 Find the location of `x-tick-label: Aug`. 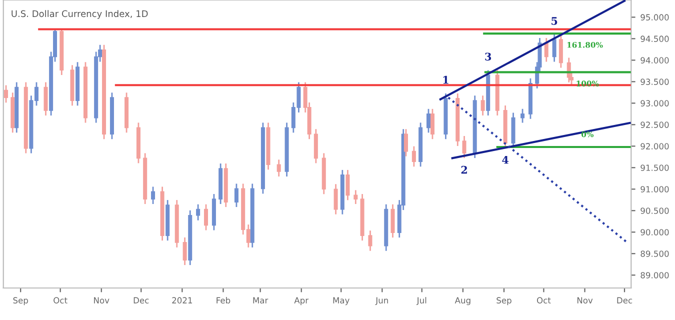

x-tick-label: Aug is located at coordinates (462, 301).